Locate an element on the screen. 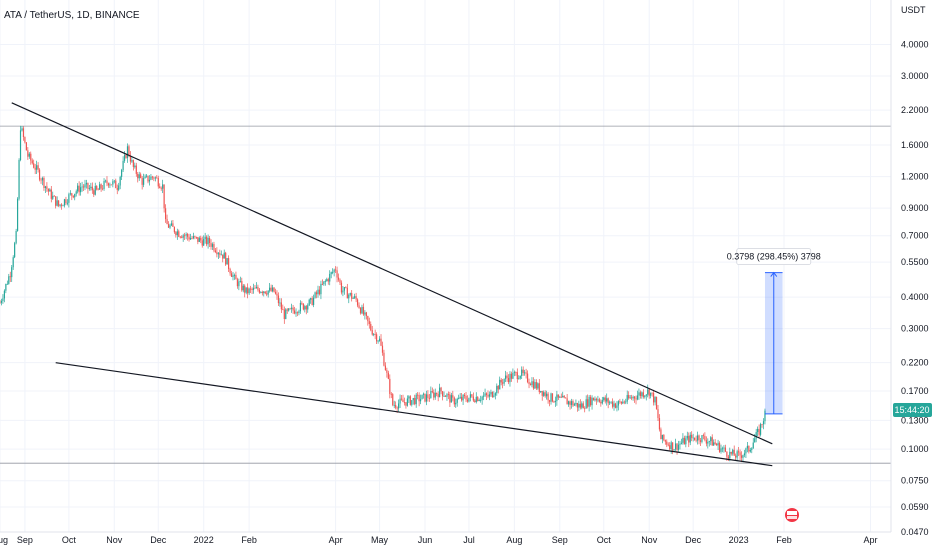  price-tag-label: 15:44:20 is located at coordinates (911, 410).